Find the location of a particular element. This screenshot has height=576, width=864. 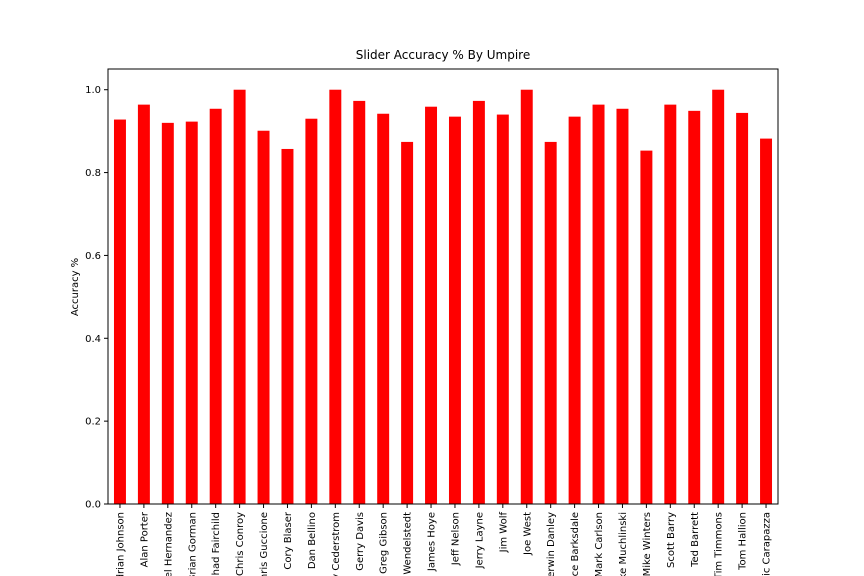

x-tick-label: James Hoye is located at coordinates (432, 542).